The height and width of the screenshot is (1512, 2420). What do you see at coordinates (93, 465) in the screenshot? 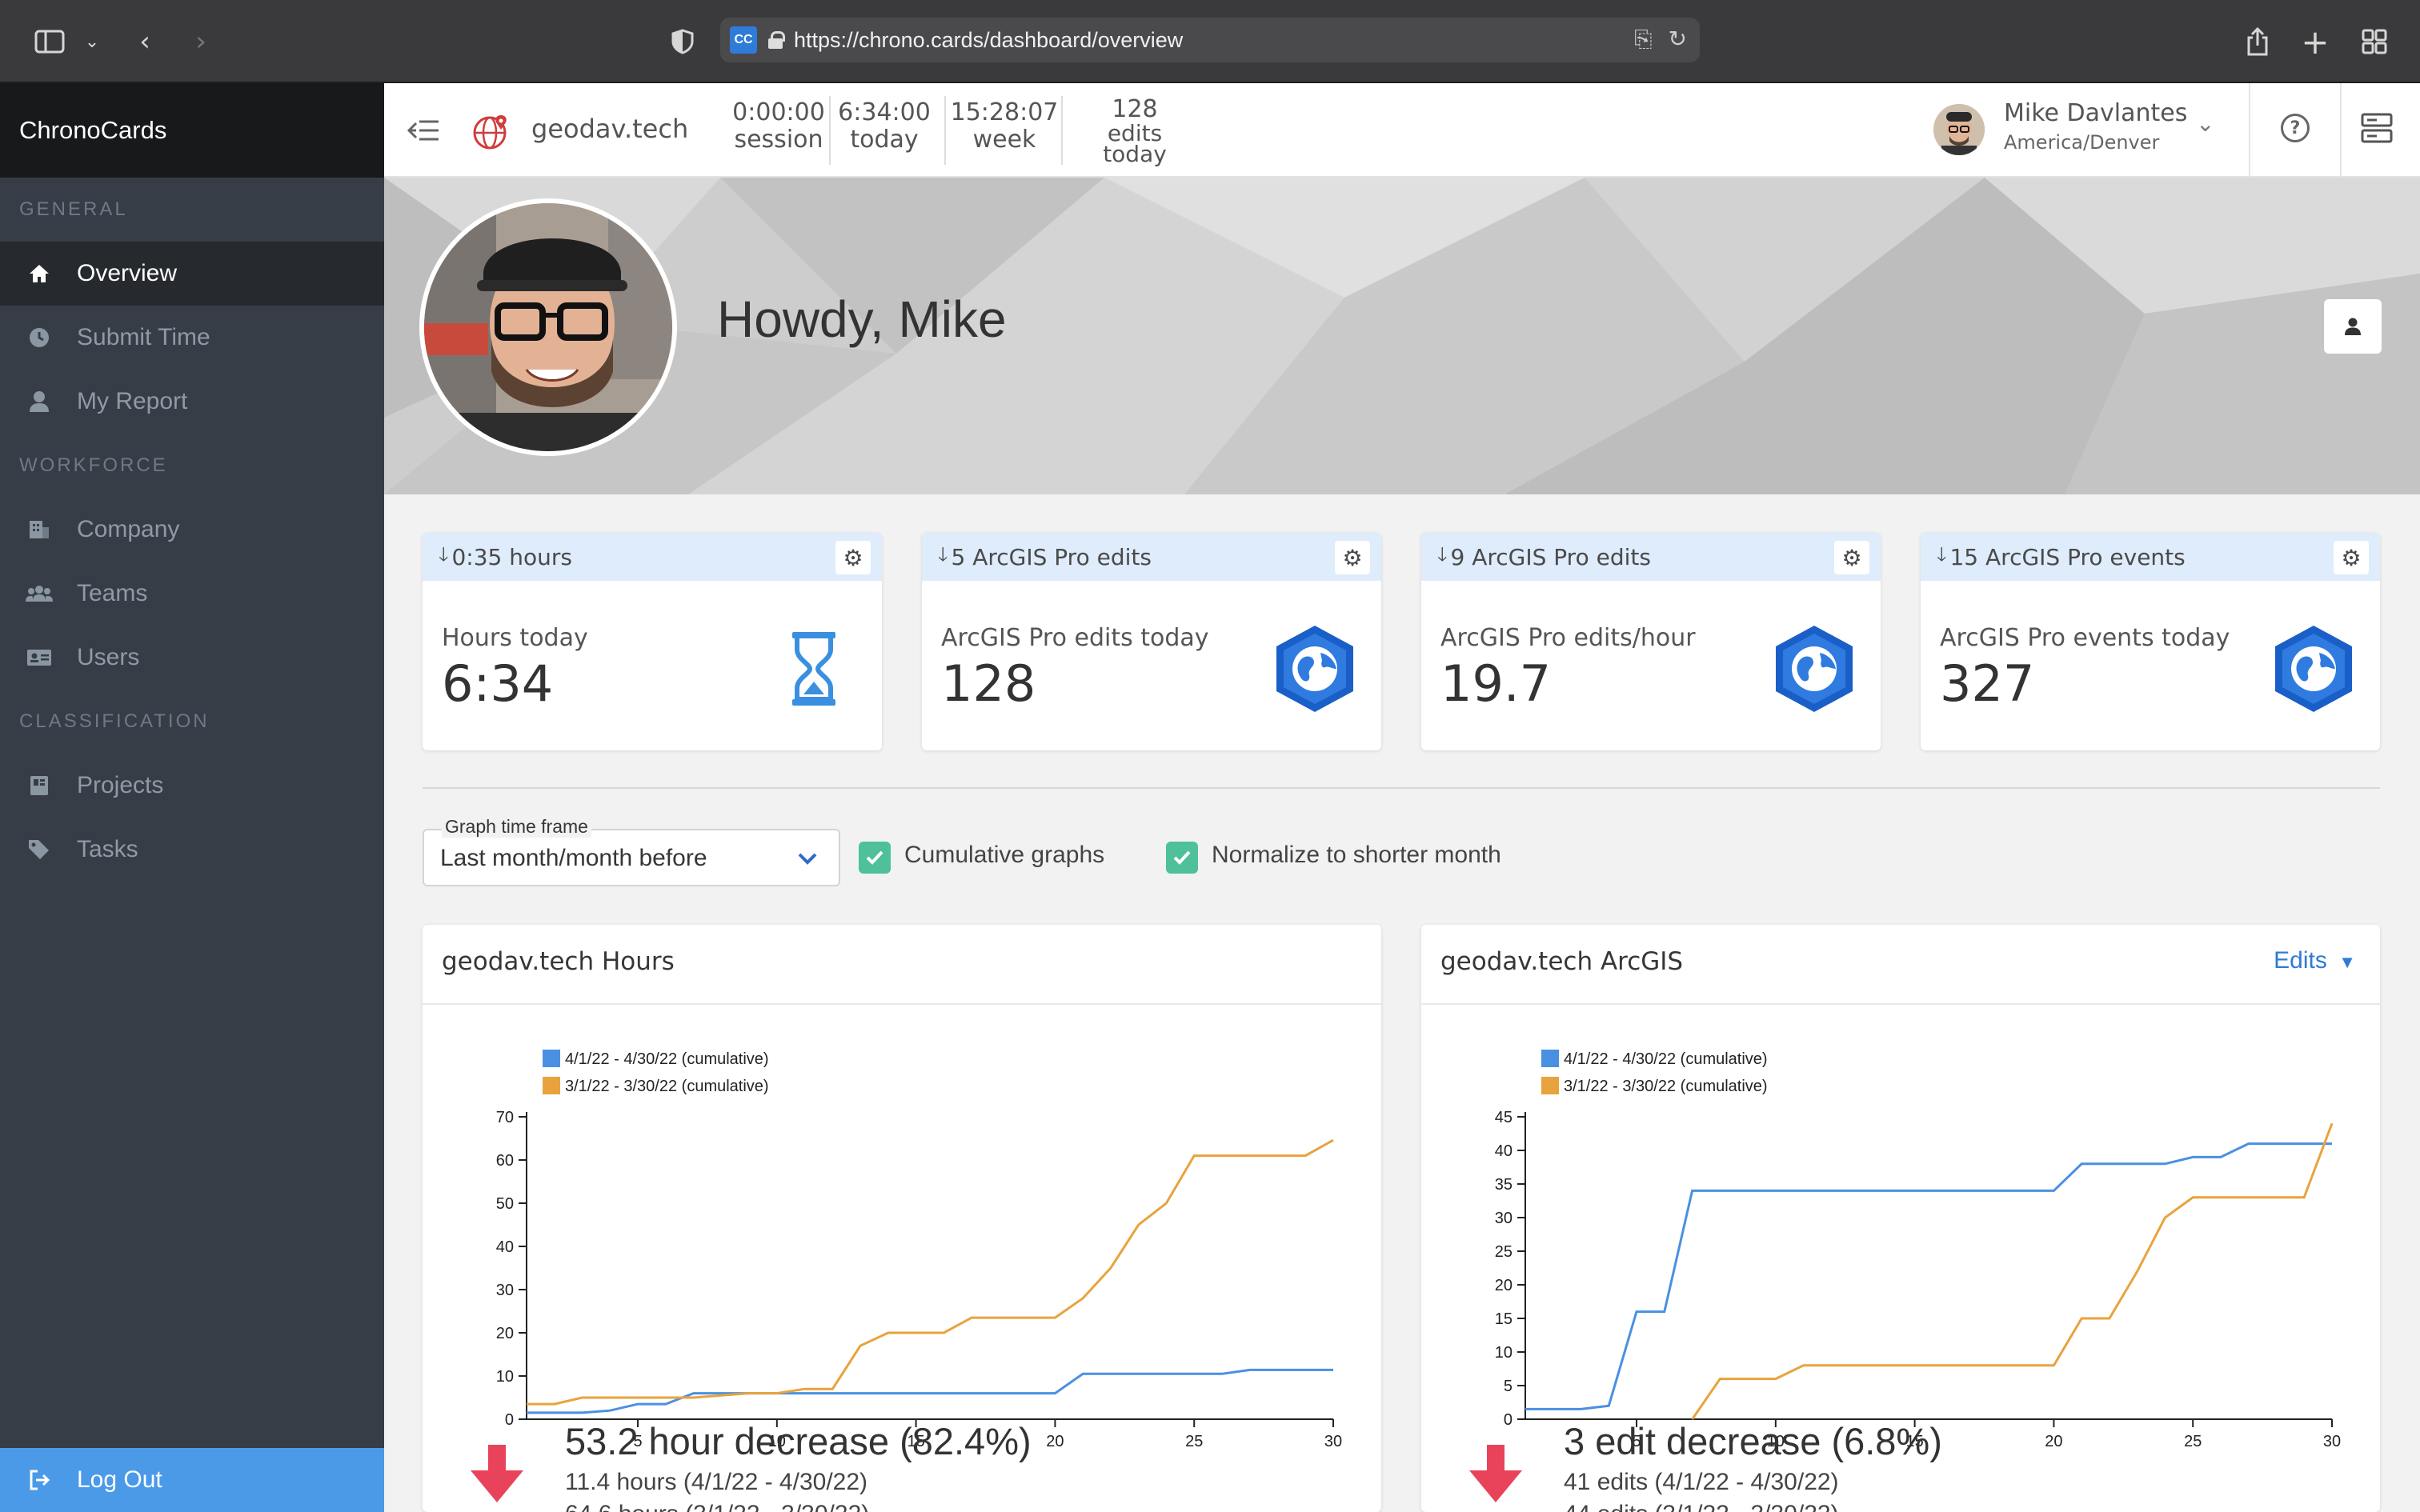
I see `section-label-workforce: WORKFORCE` at bounding box center [93, 465].